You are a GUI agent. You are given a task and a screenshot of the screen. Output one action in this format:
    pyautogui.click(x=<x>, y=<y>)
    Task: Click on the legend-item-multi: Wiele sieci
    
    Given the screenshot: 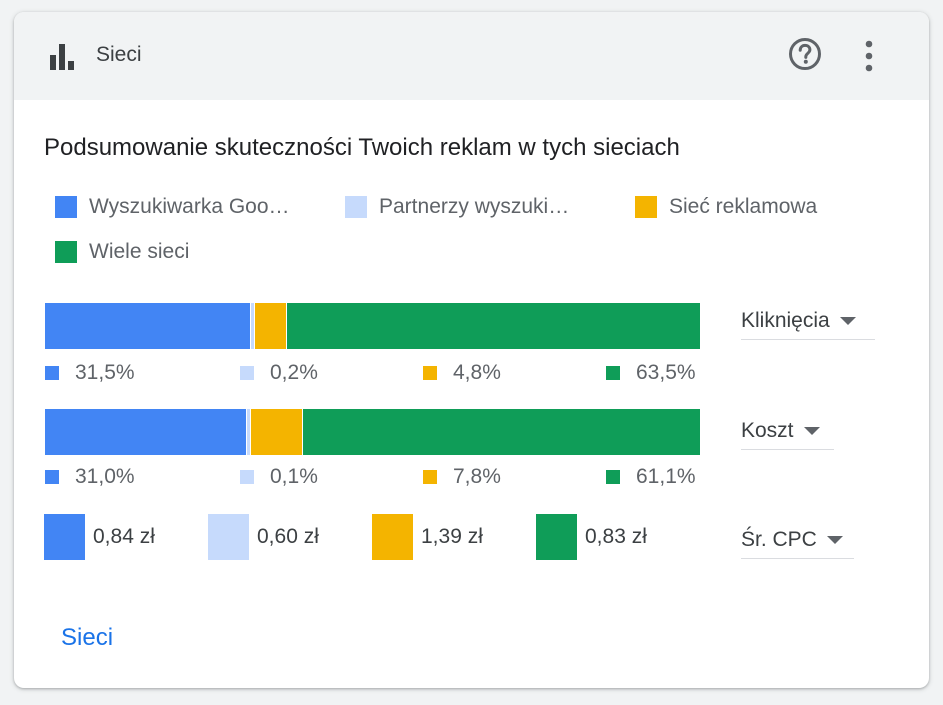 What is the action you would take?
    pyautogui.click(x=122, y=252)
    